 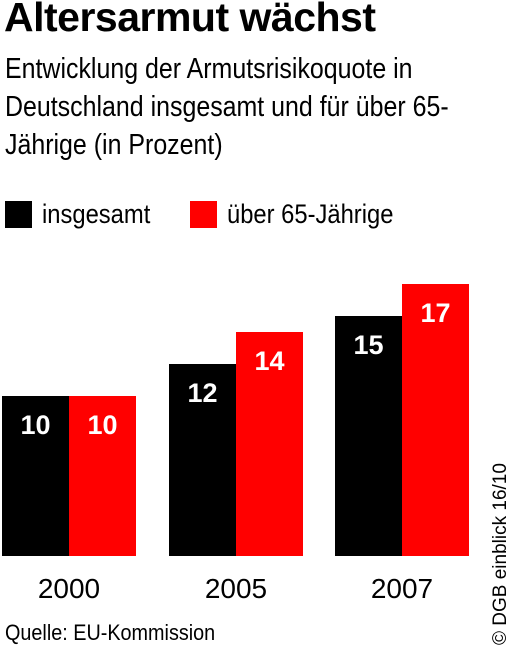 I want to click on x-tick-label-2000: 2000, so click(x=69, y=588).